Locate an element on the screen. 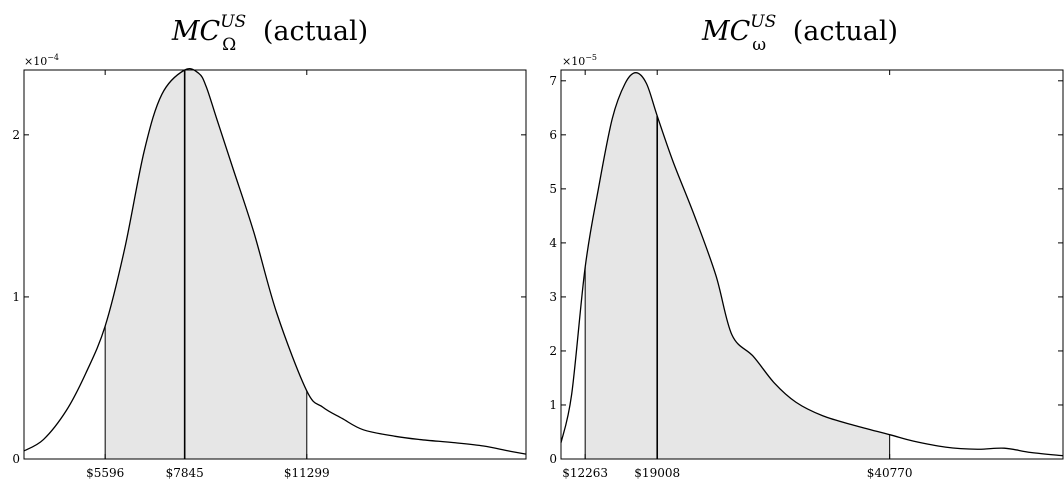 This screenshot has width=1064, height=486. y-tick-label: 4 is located at coordinates (553, 243).